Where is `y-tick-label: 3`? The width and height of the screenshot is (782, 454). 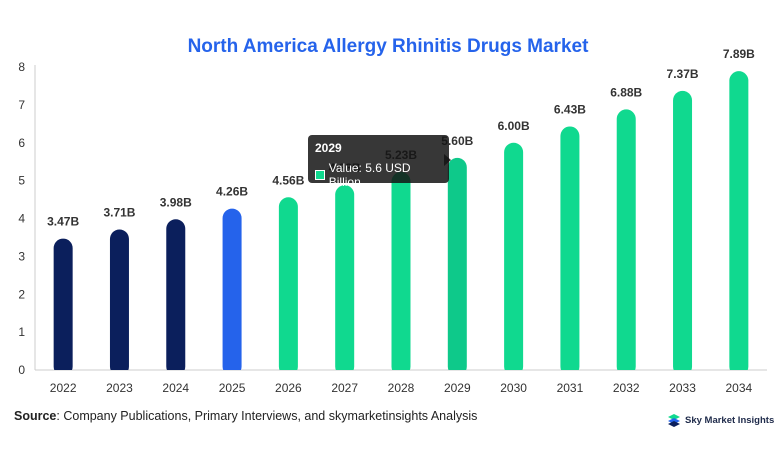
y-tick-label: 3 is located at coordinates (21, 256).